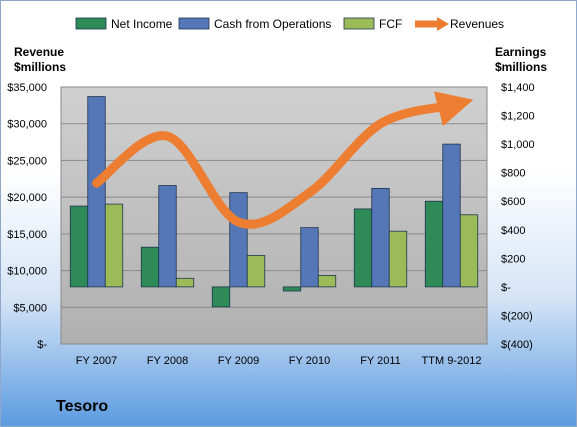 The width and height of the screenshot is (577, 427). I want to click on left-tick-label: $5,000, so click(30, 308).